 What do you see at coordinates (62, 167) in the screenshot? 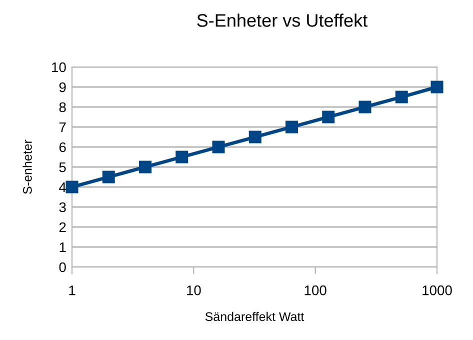
I see `y-tick-label: 5` at bounding box center [62, 167].